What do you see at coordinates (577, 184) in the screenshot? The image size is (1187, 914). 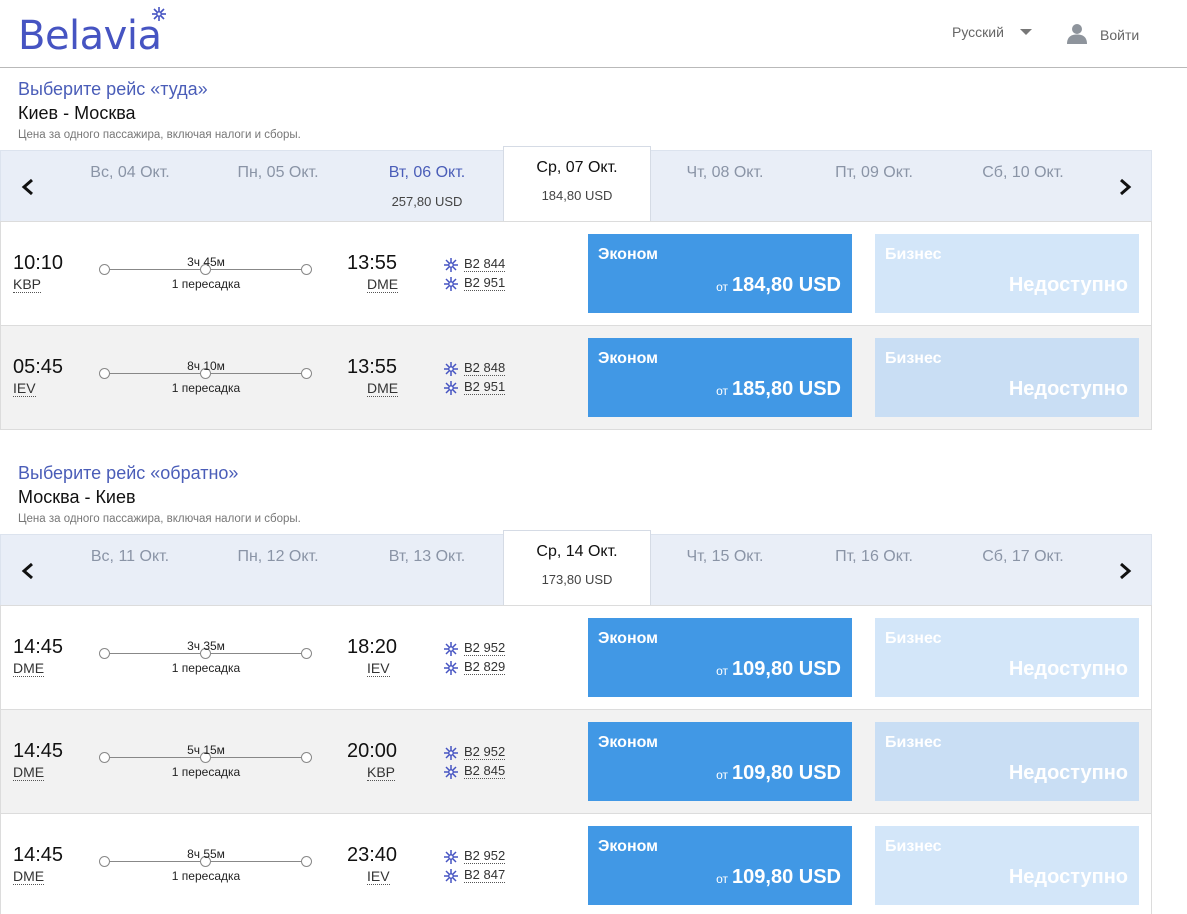 I see `date-tab-selected: Ср, 07 Окт. 184,80 USD` at bounding box center [577, 184].